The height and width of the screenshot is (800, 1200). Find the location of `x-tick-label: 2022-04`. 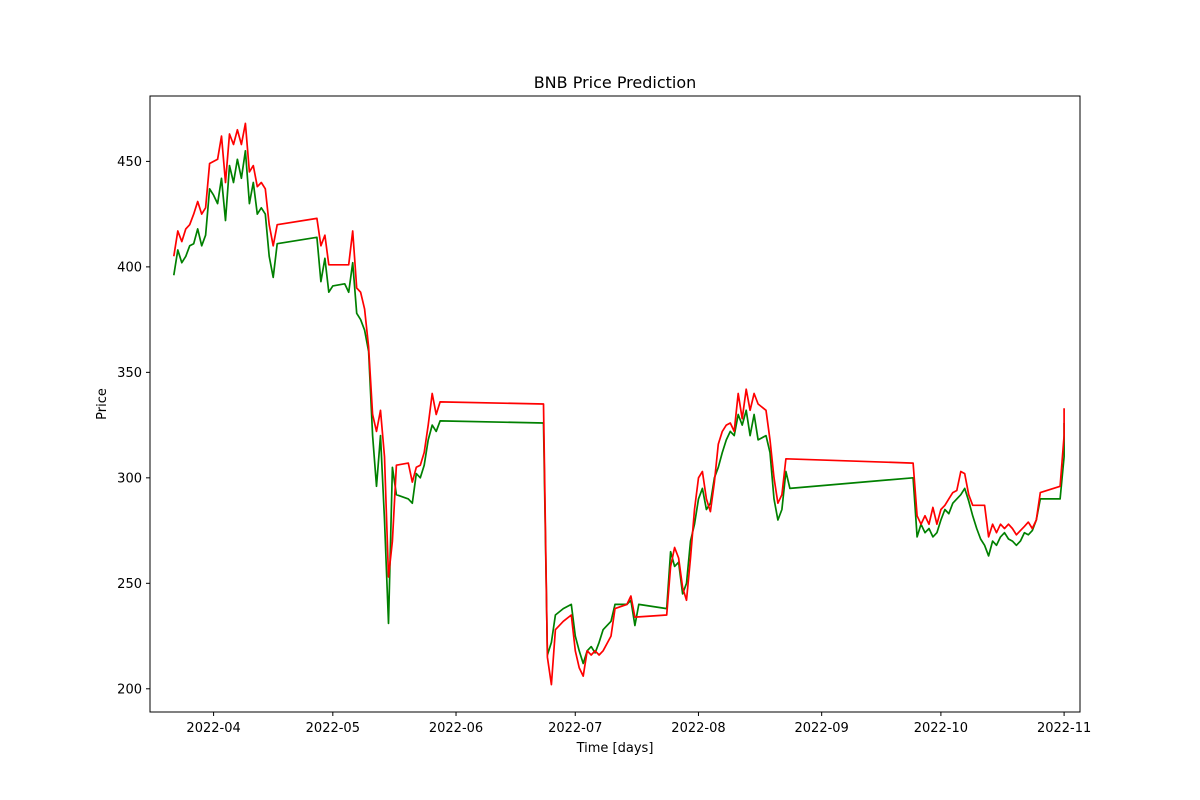

x-tick-label: 2022-04 is located at coordinates (213, 728).